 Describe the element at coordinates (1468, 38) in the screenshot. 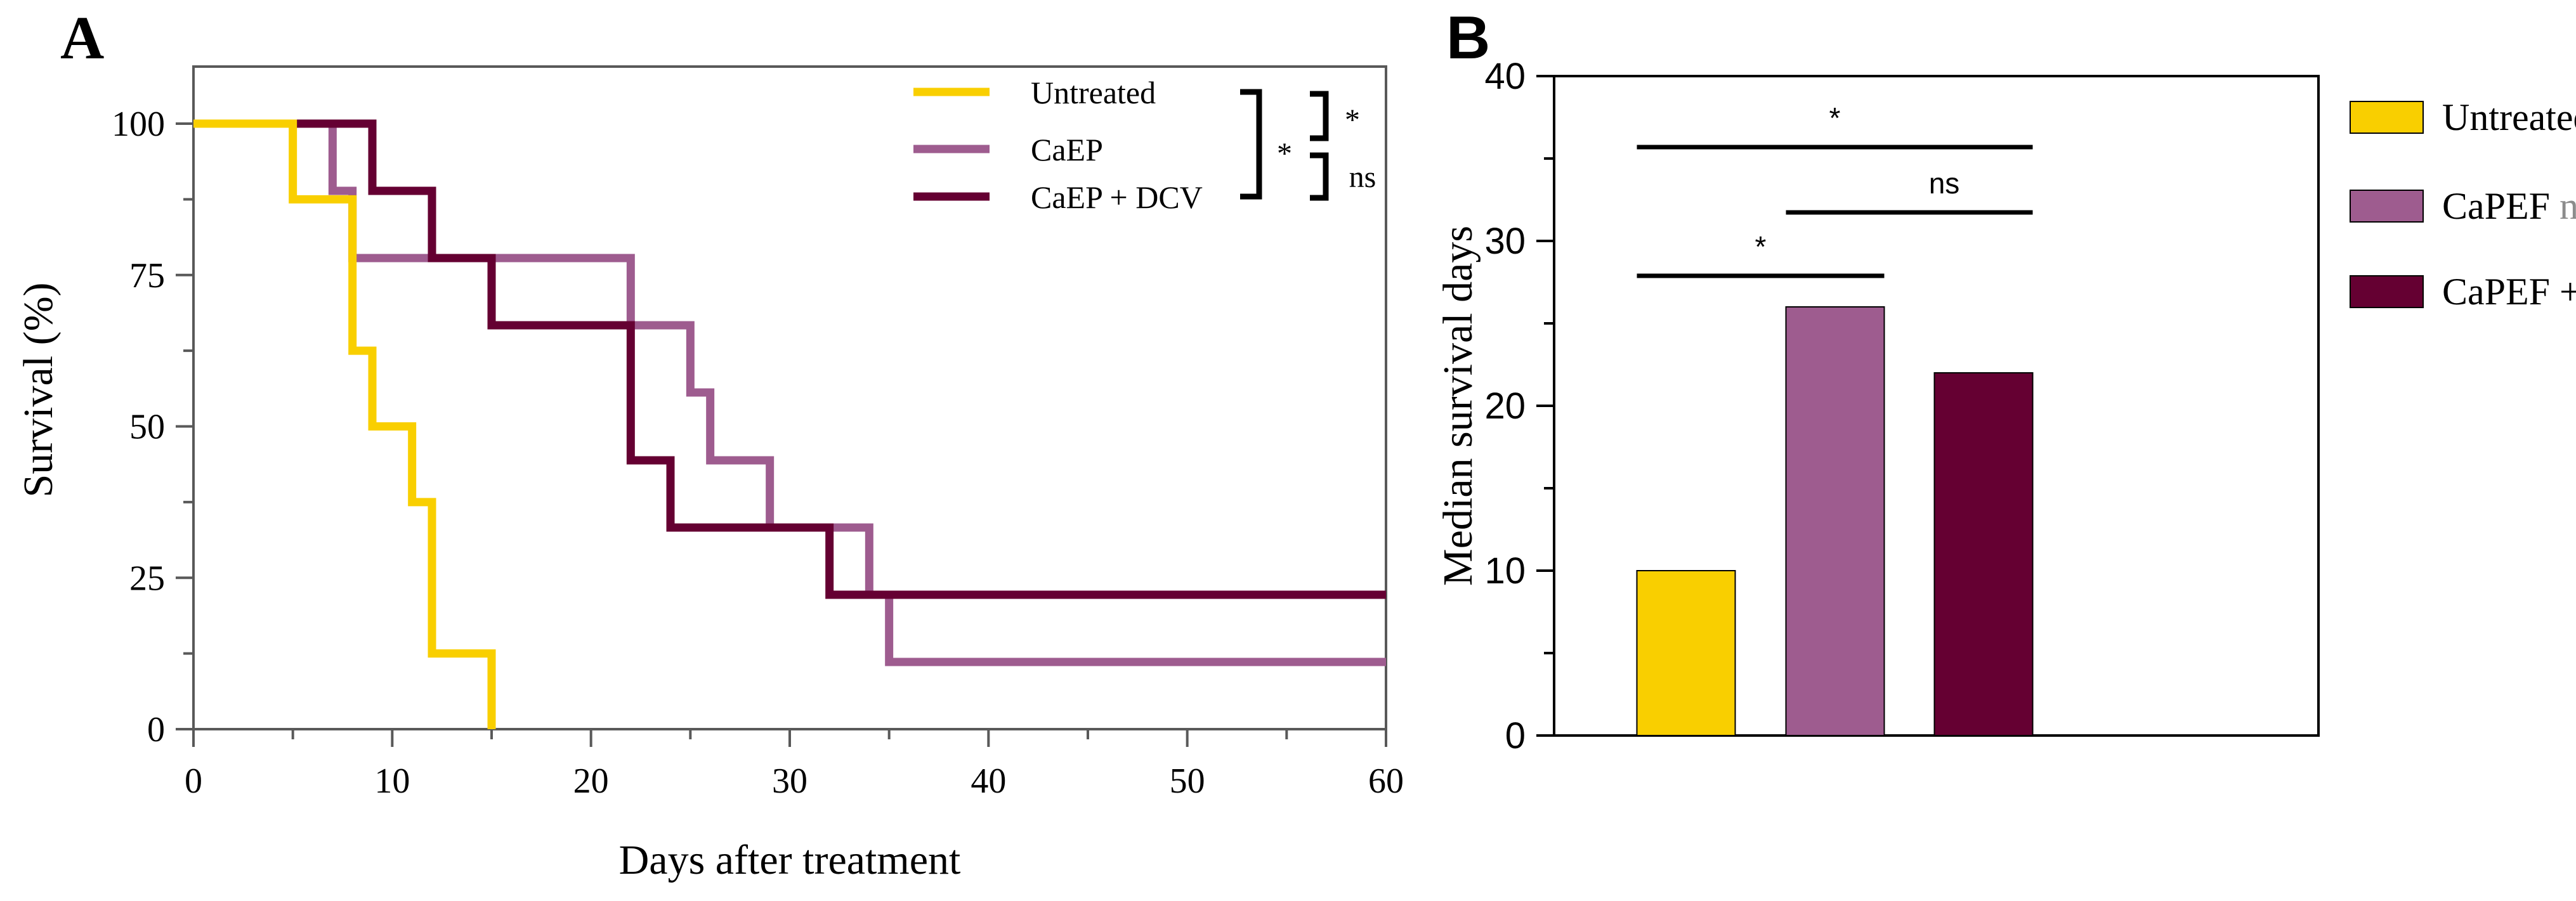

I see `panel-label-b: B` at that location.